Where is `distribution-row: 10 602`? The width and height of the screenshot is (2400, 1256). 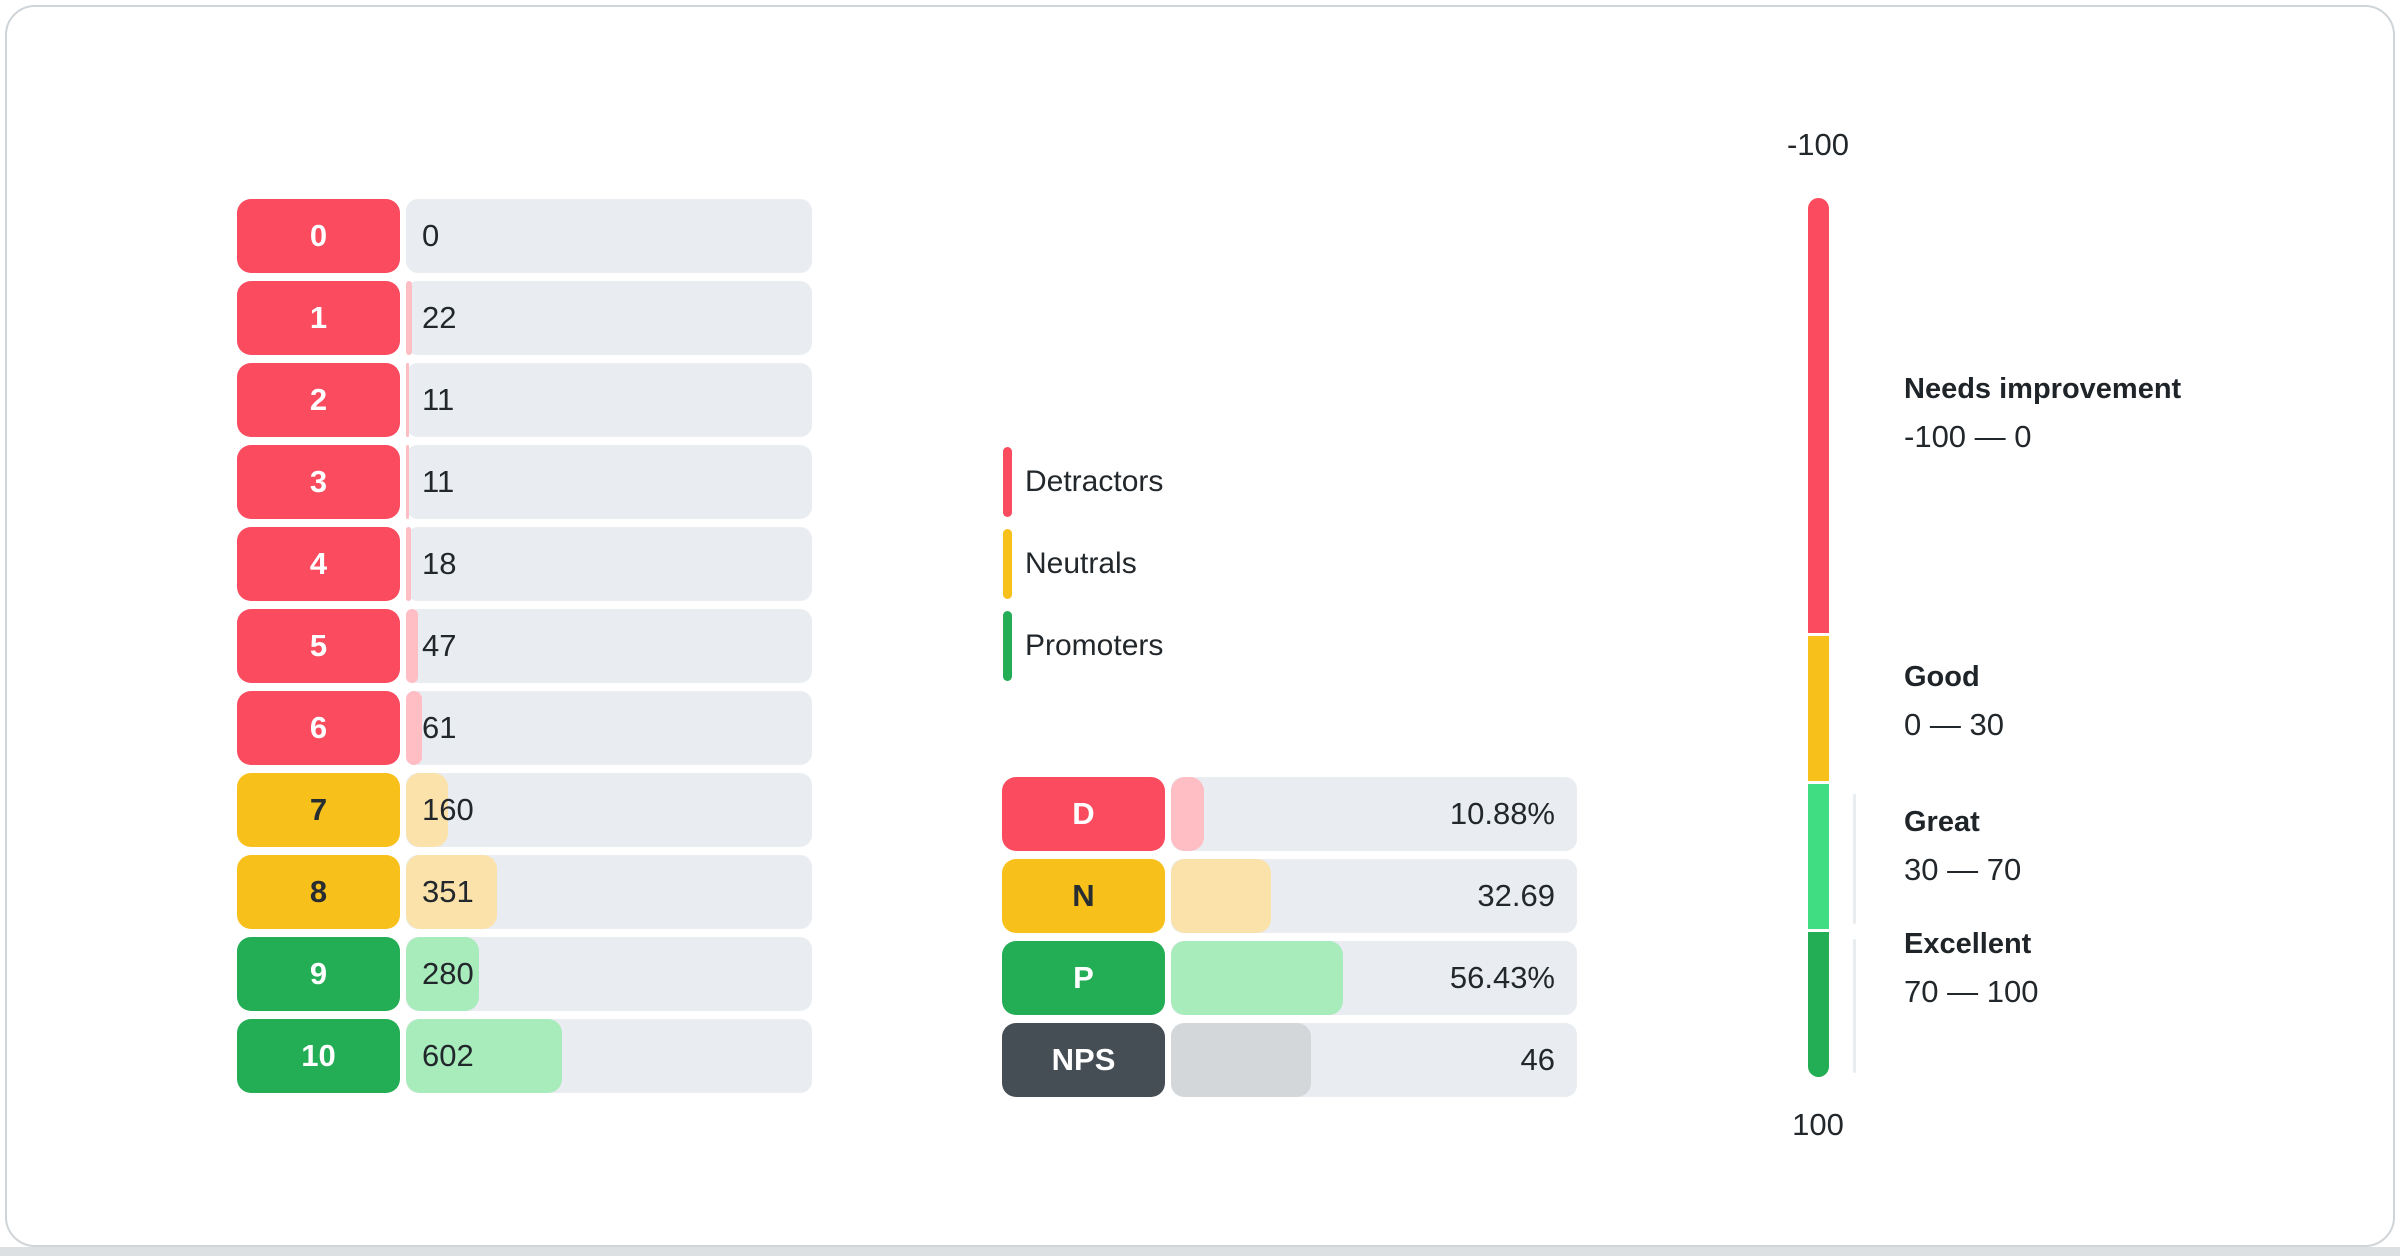 distribution-row: 10 602 is located at coordinates (524, 1056).